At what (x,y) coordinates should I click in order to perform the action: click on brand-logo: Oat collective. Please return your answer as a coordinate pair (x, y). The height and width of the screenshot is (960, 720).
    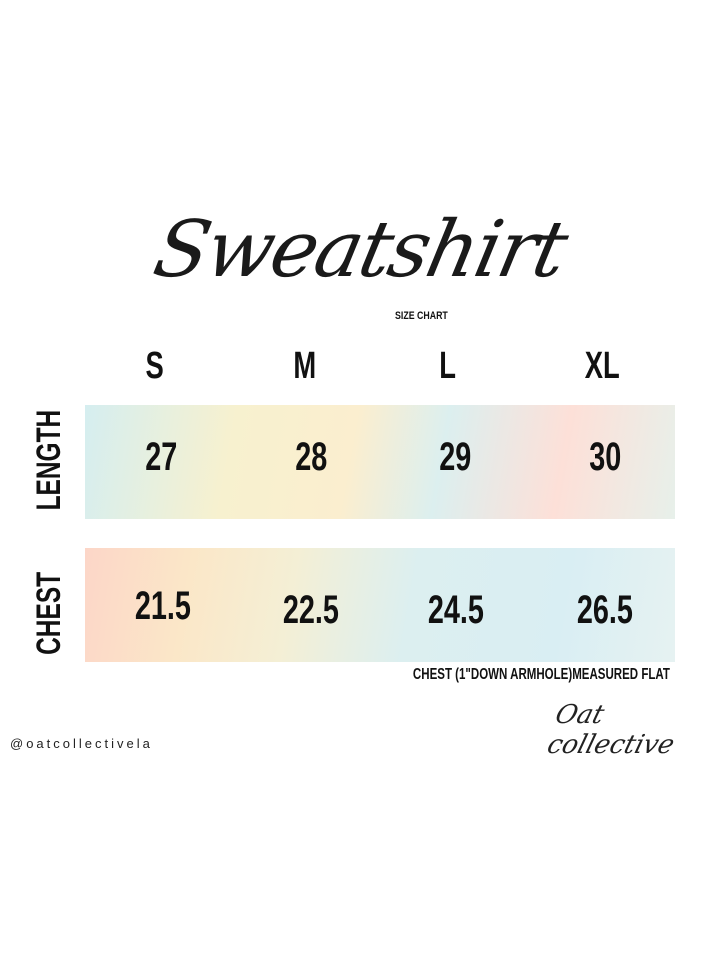
    Looking at the image, I should click on (610, 730).